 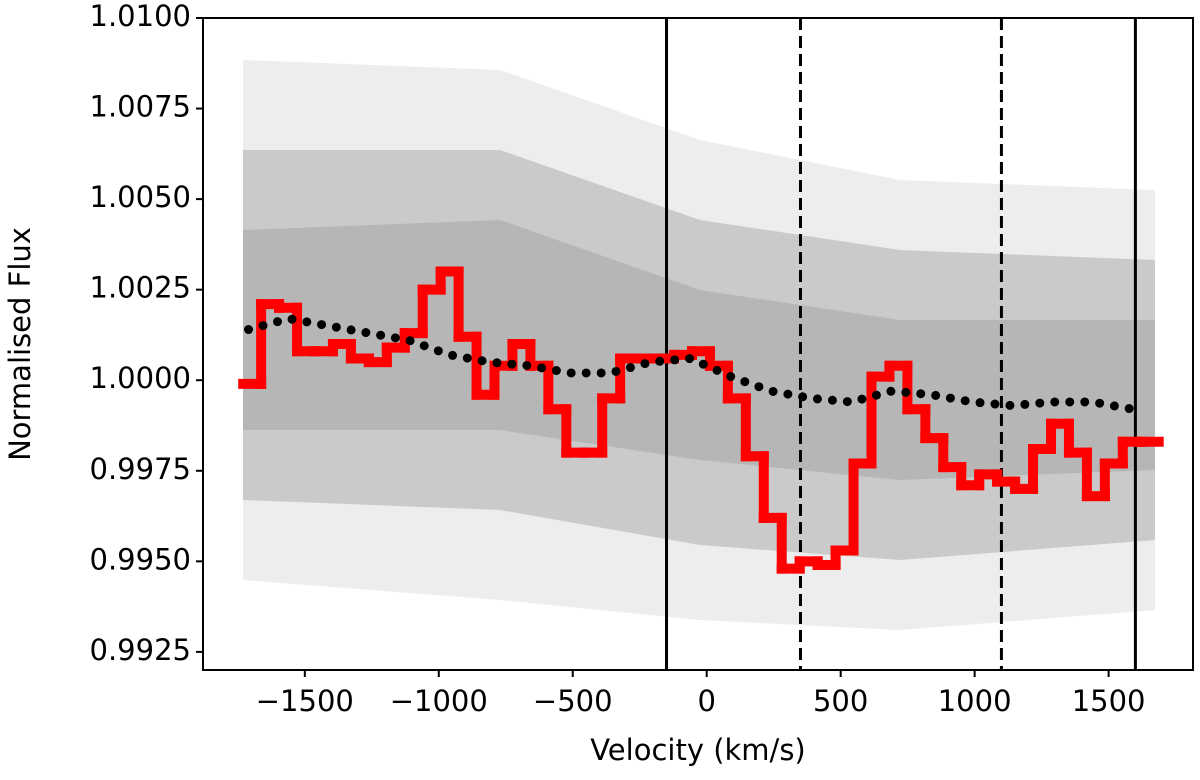 I want to click on x-tick-label: −500, so click(x=573, y=701).